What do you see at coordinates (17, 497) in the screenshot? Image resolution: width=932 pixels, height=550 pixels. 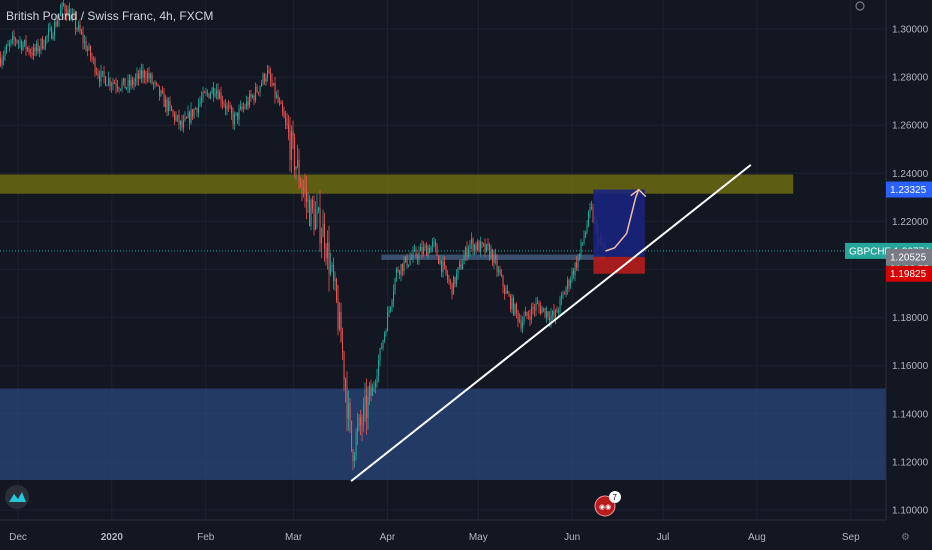 I see `tradingview-logo-icon` at bounding box center [17, 497].